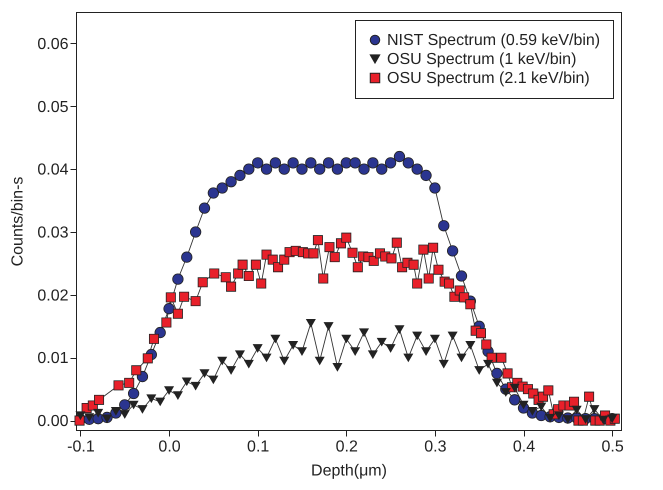  I want to click on x-tick-label: 0.2, so click(347, 447).